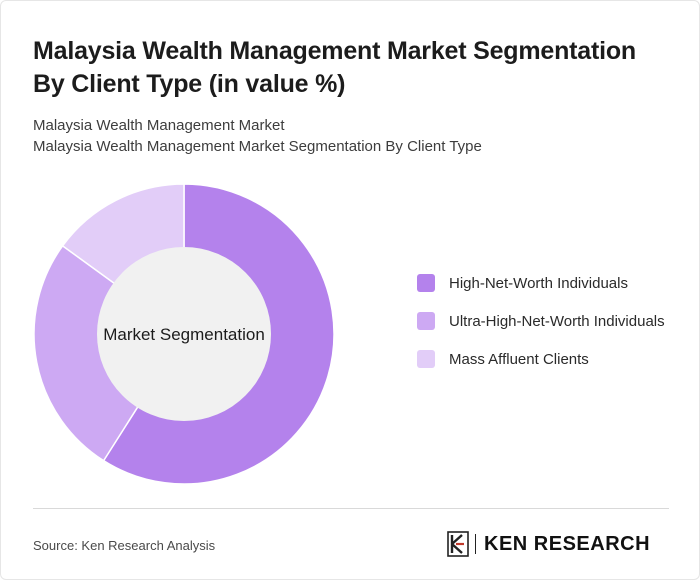 This screenshot has width=700, height=580. I want to click on brand-name: KEN RESEARCH, so click(567, 543).